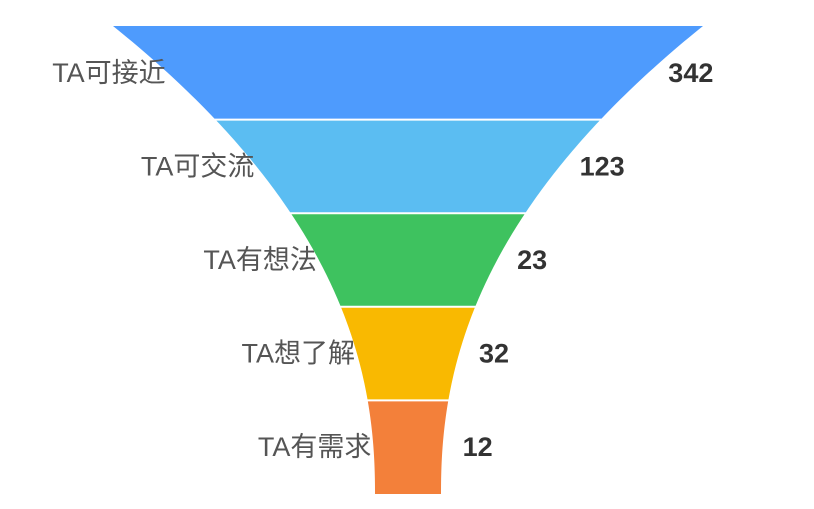 Image resolution: width=814 pixels, height=509 pixels. I want to click on value-label-5: 12, so click(478, 447).